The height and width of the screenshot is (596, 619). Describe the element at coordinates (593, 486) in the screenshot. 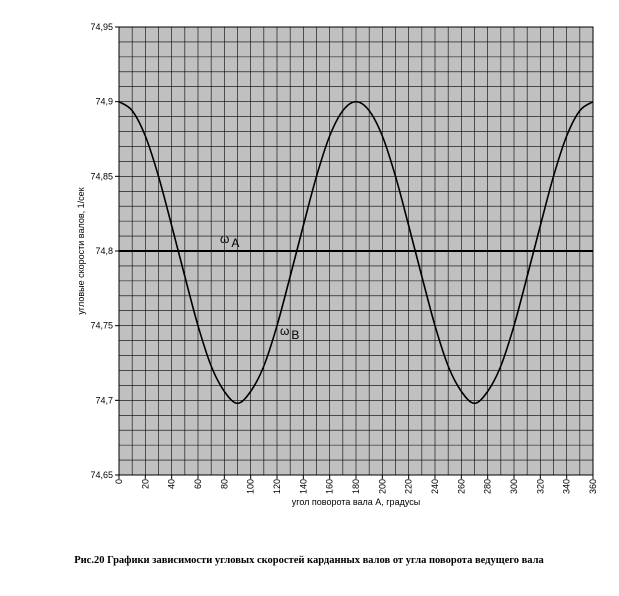

I see `x-tick-label: 360` at that location.